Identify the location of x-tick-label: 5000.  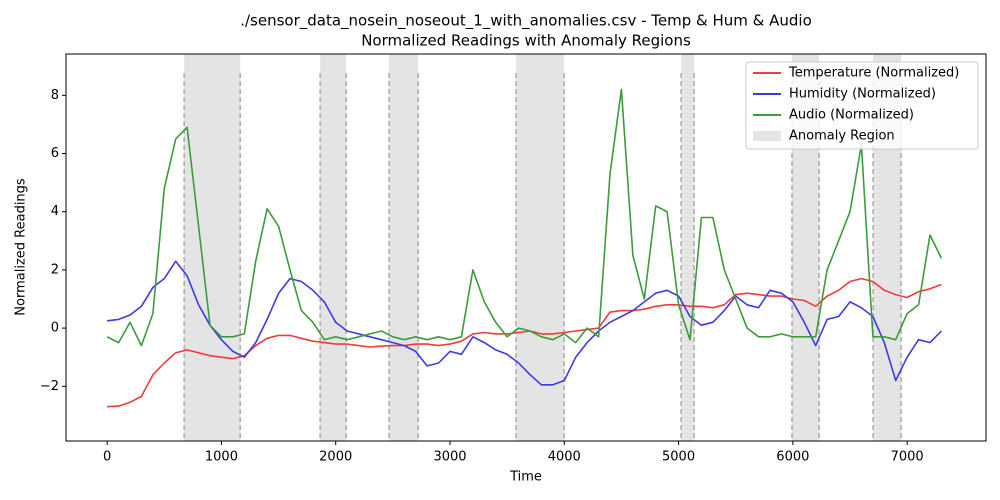
(678, 457).